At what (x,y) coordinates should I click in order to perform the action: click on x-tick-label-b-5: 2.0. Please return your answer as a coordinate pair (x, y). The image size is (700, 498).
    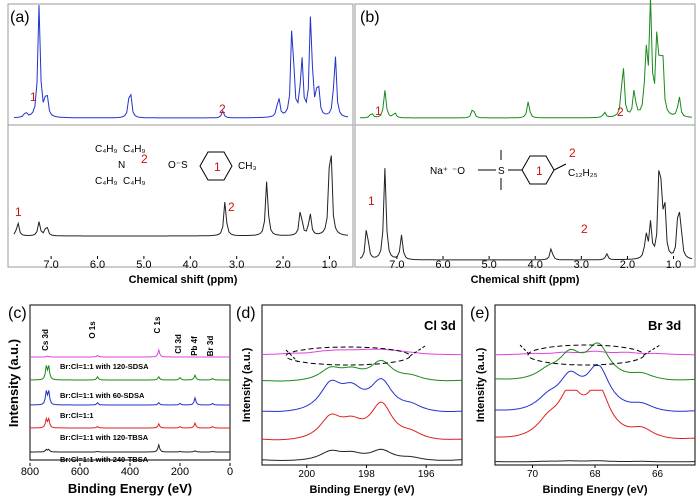
    Looking at the image, I should click on (627, 265).